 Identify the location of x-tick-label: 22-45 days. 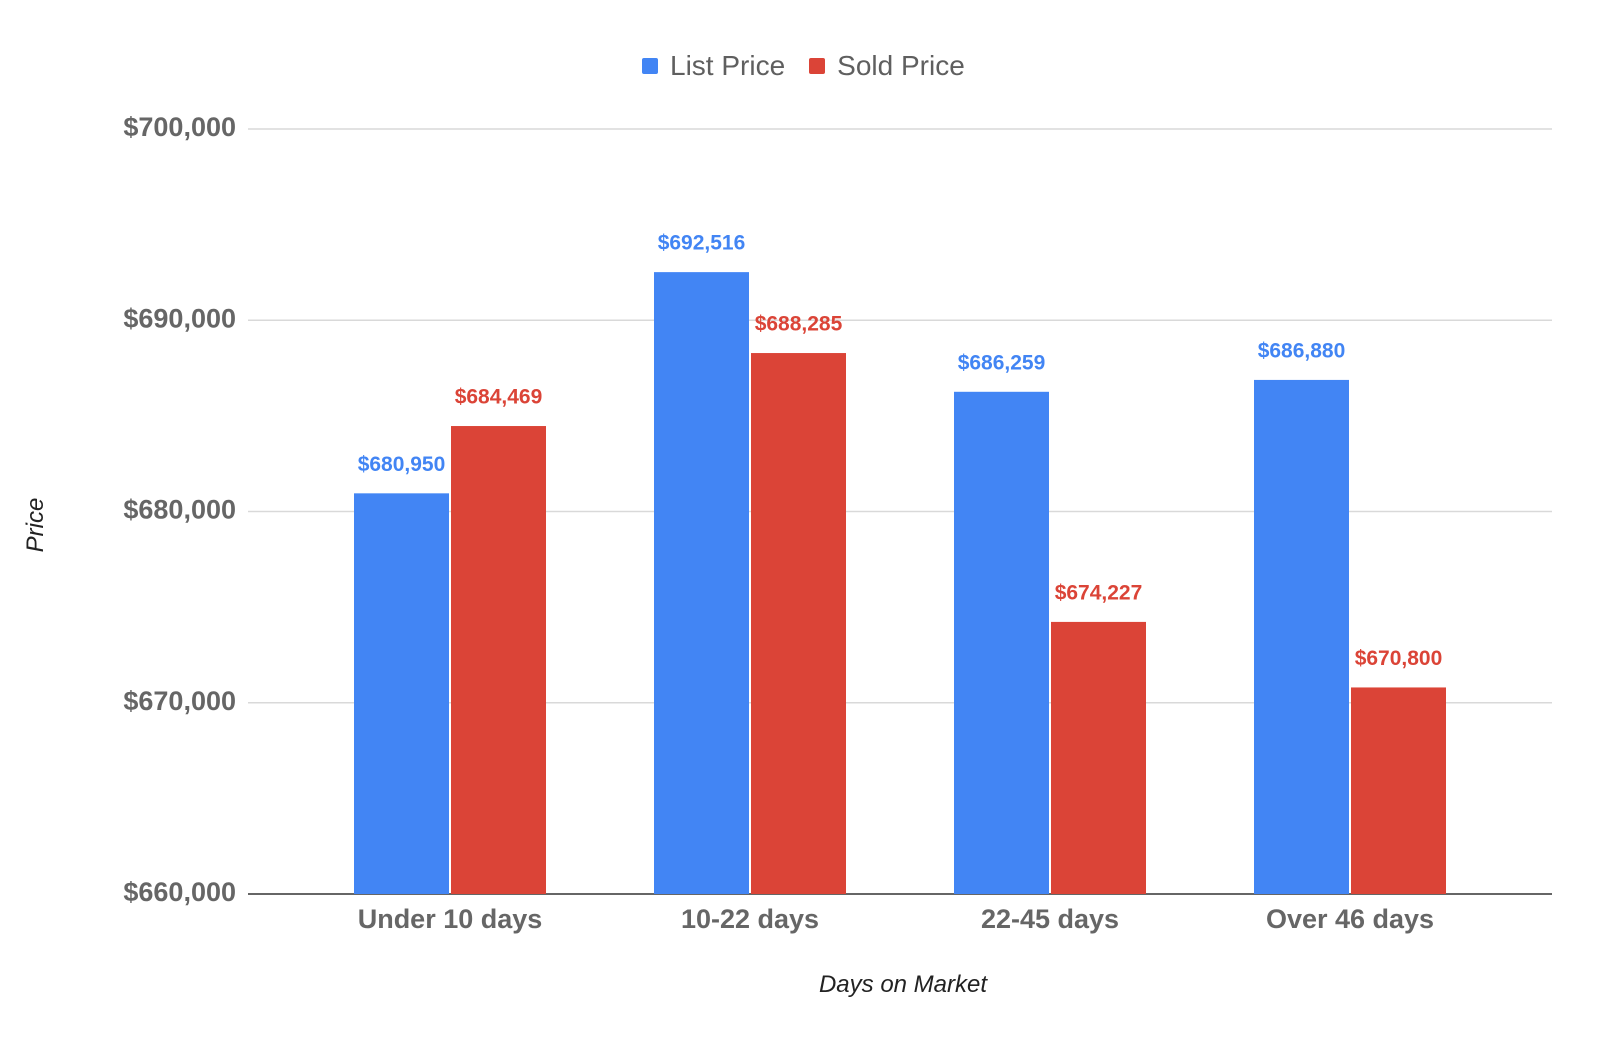
(1050, 919).